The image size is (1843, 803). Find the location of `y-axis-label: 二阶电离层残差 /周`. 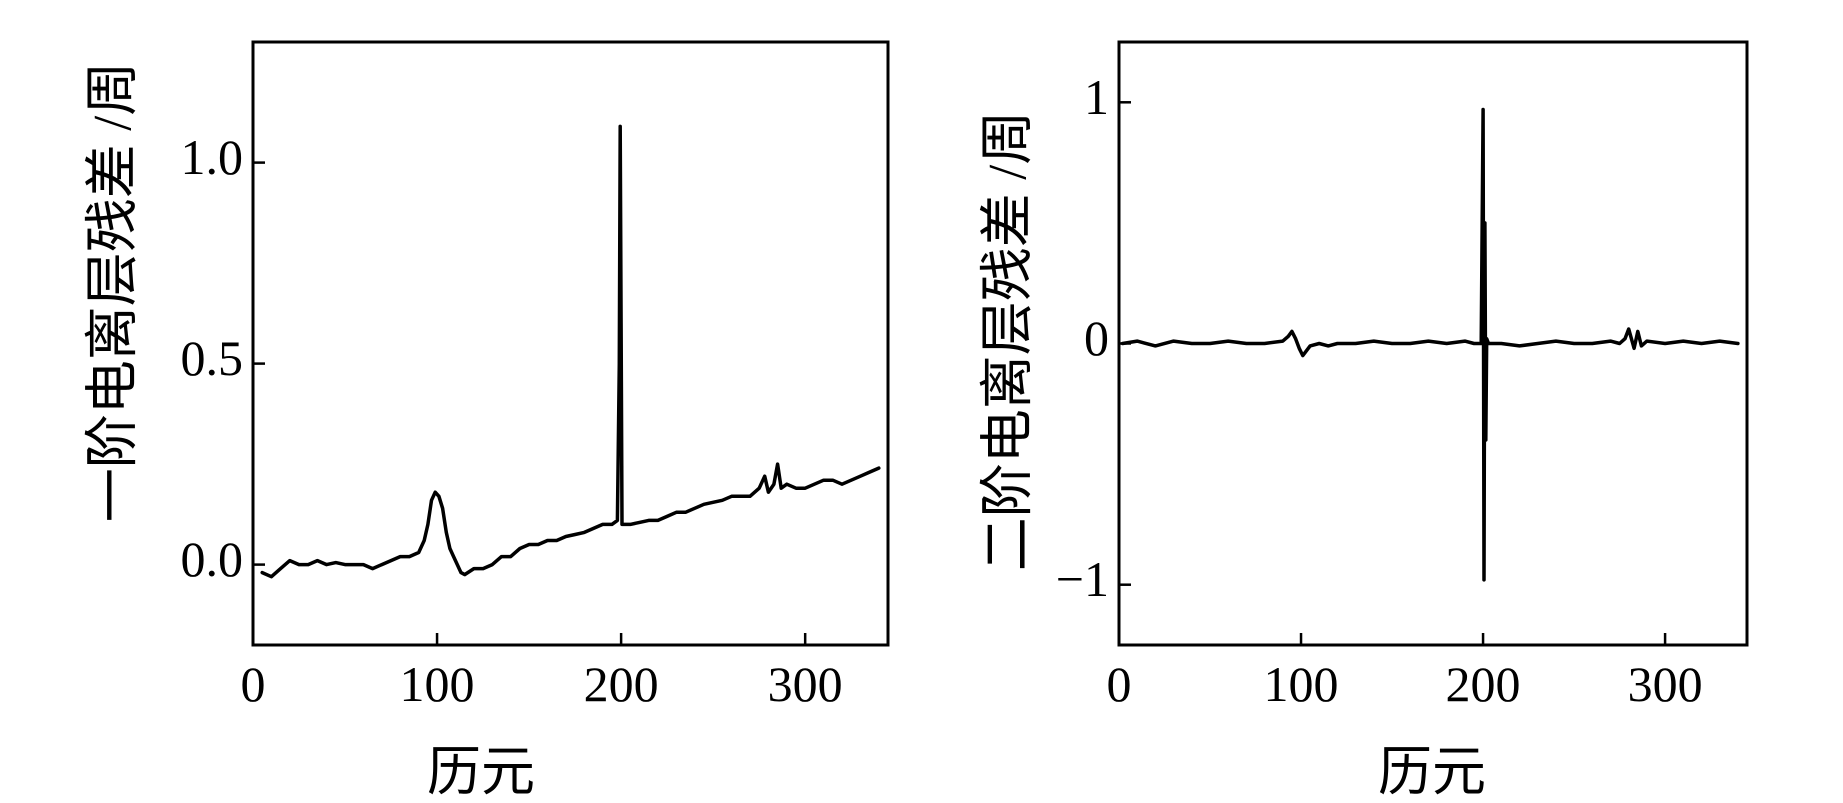

y-axis-label: 二阶电离层残差 /周 is located at coordinates (1007, 341).